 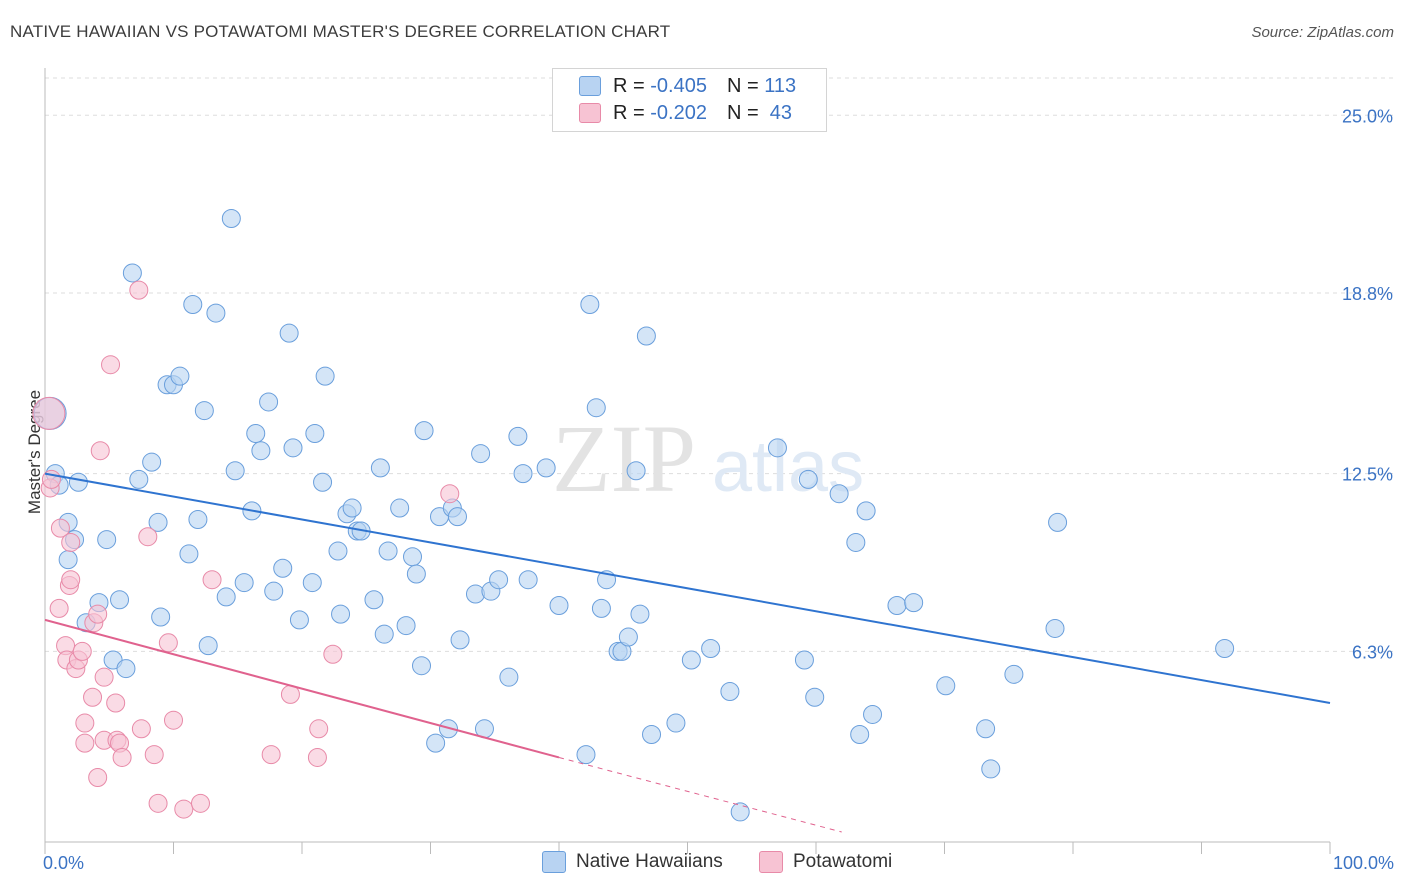 I want to click on legend-row-native-hawaiians: R = -0.405 N = 113, so click(x=687, y=86).